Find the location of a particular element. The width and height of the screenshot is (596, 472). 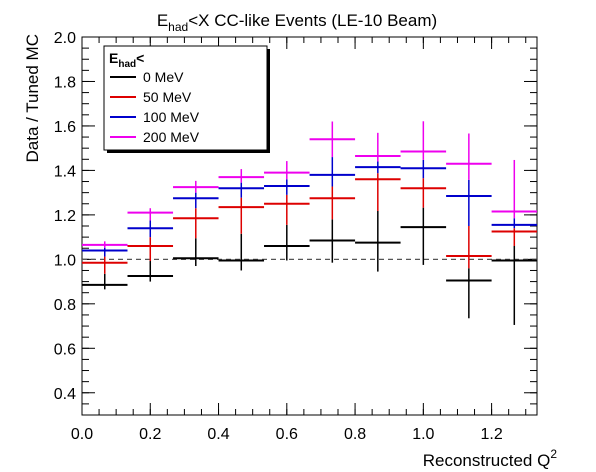

x-tick-label: 0.0 is located at coordinates (82, 434).